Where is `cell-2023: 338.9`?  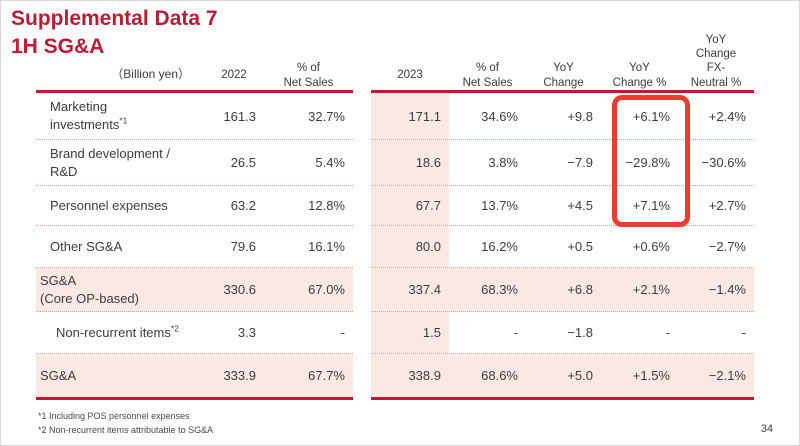
cell-2023: 338.9 is located at coordinates (424, 375).